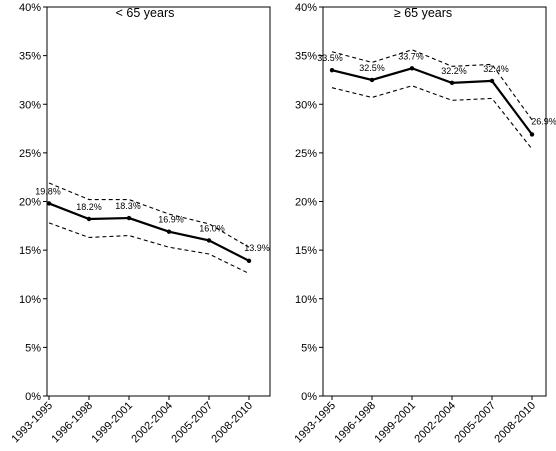  Describe the element at coordinates (128, 206) in the screenshot. I see `panel-1-data-label: 18.3%` at that location.